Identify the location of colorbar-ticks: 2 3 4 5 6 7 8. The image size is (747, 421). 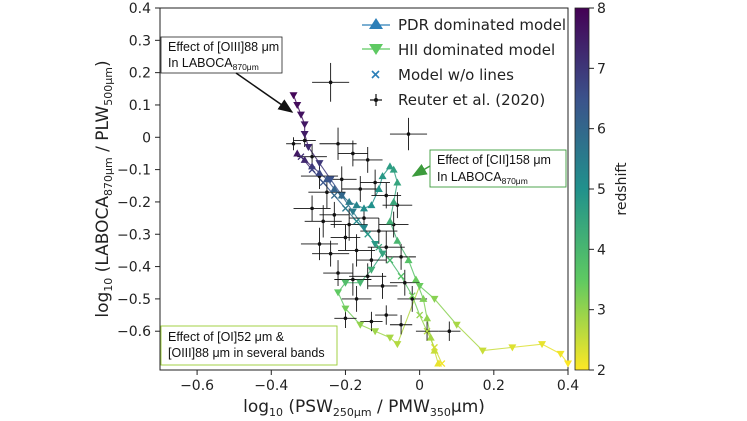
(597, 190).